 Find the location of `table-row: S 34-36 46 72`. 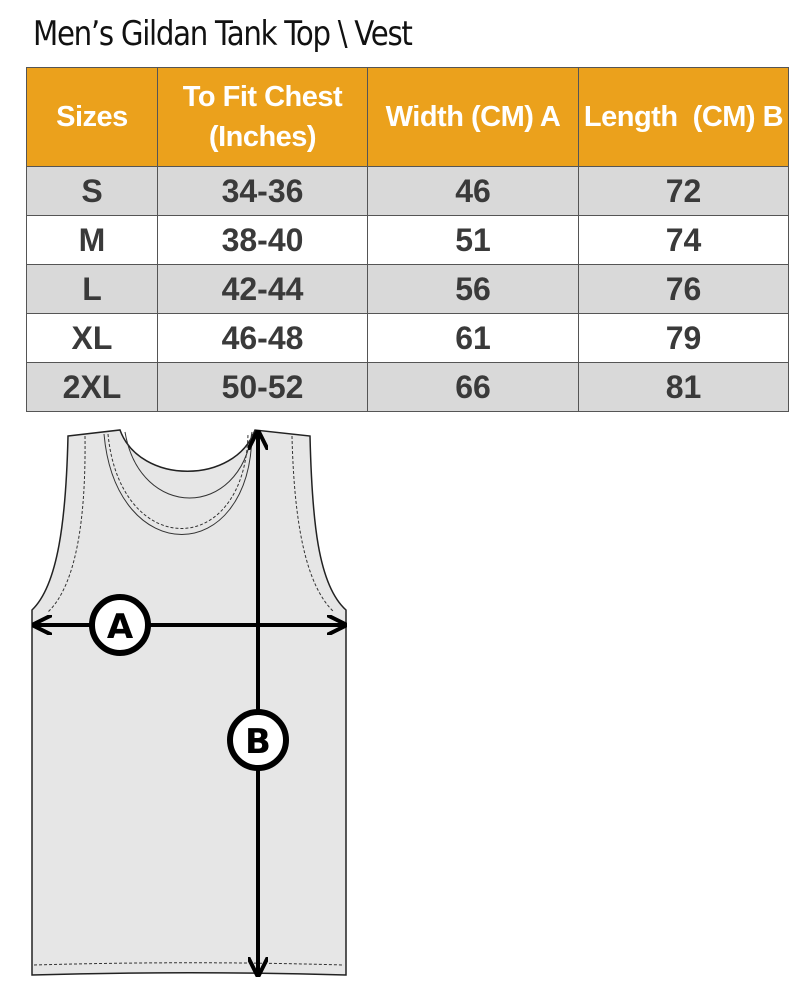

table-row: S 34-36 46 72 is located at coordinates (407, 191).